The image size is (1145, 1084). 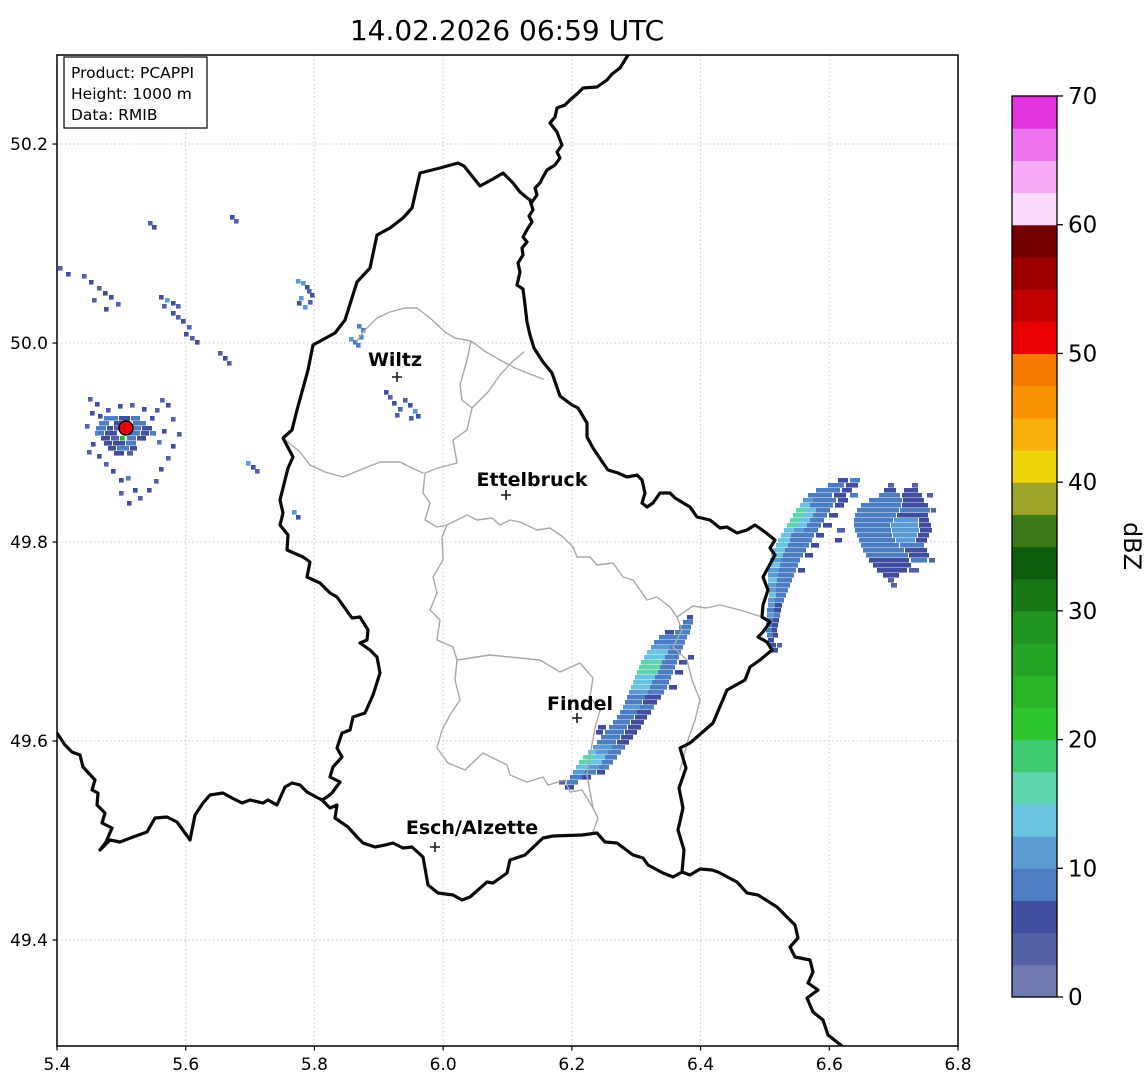 I want to click on y-tick-label: 50.2, so click(x=29, y=145).